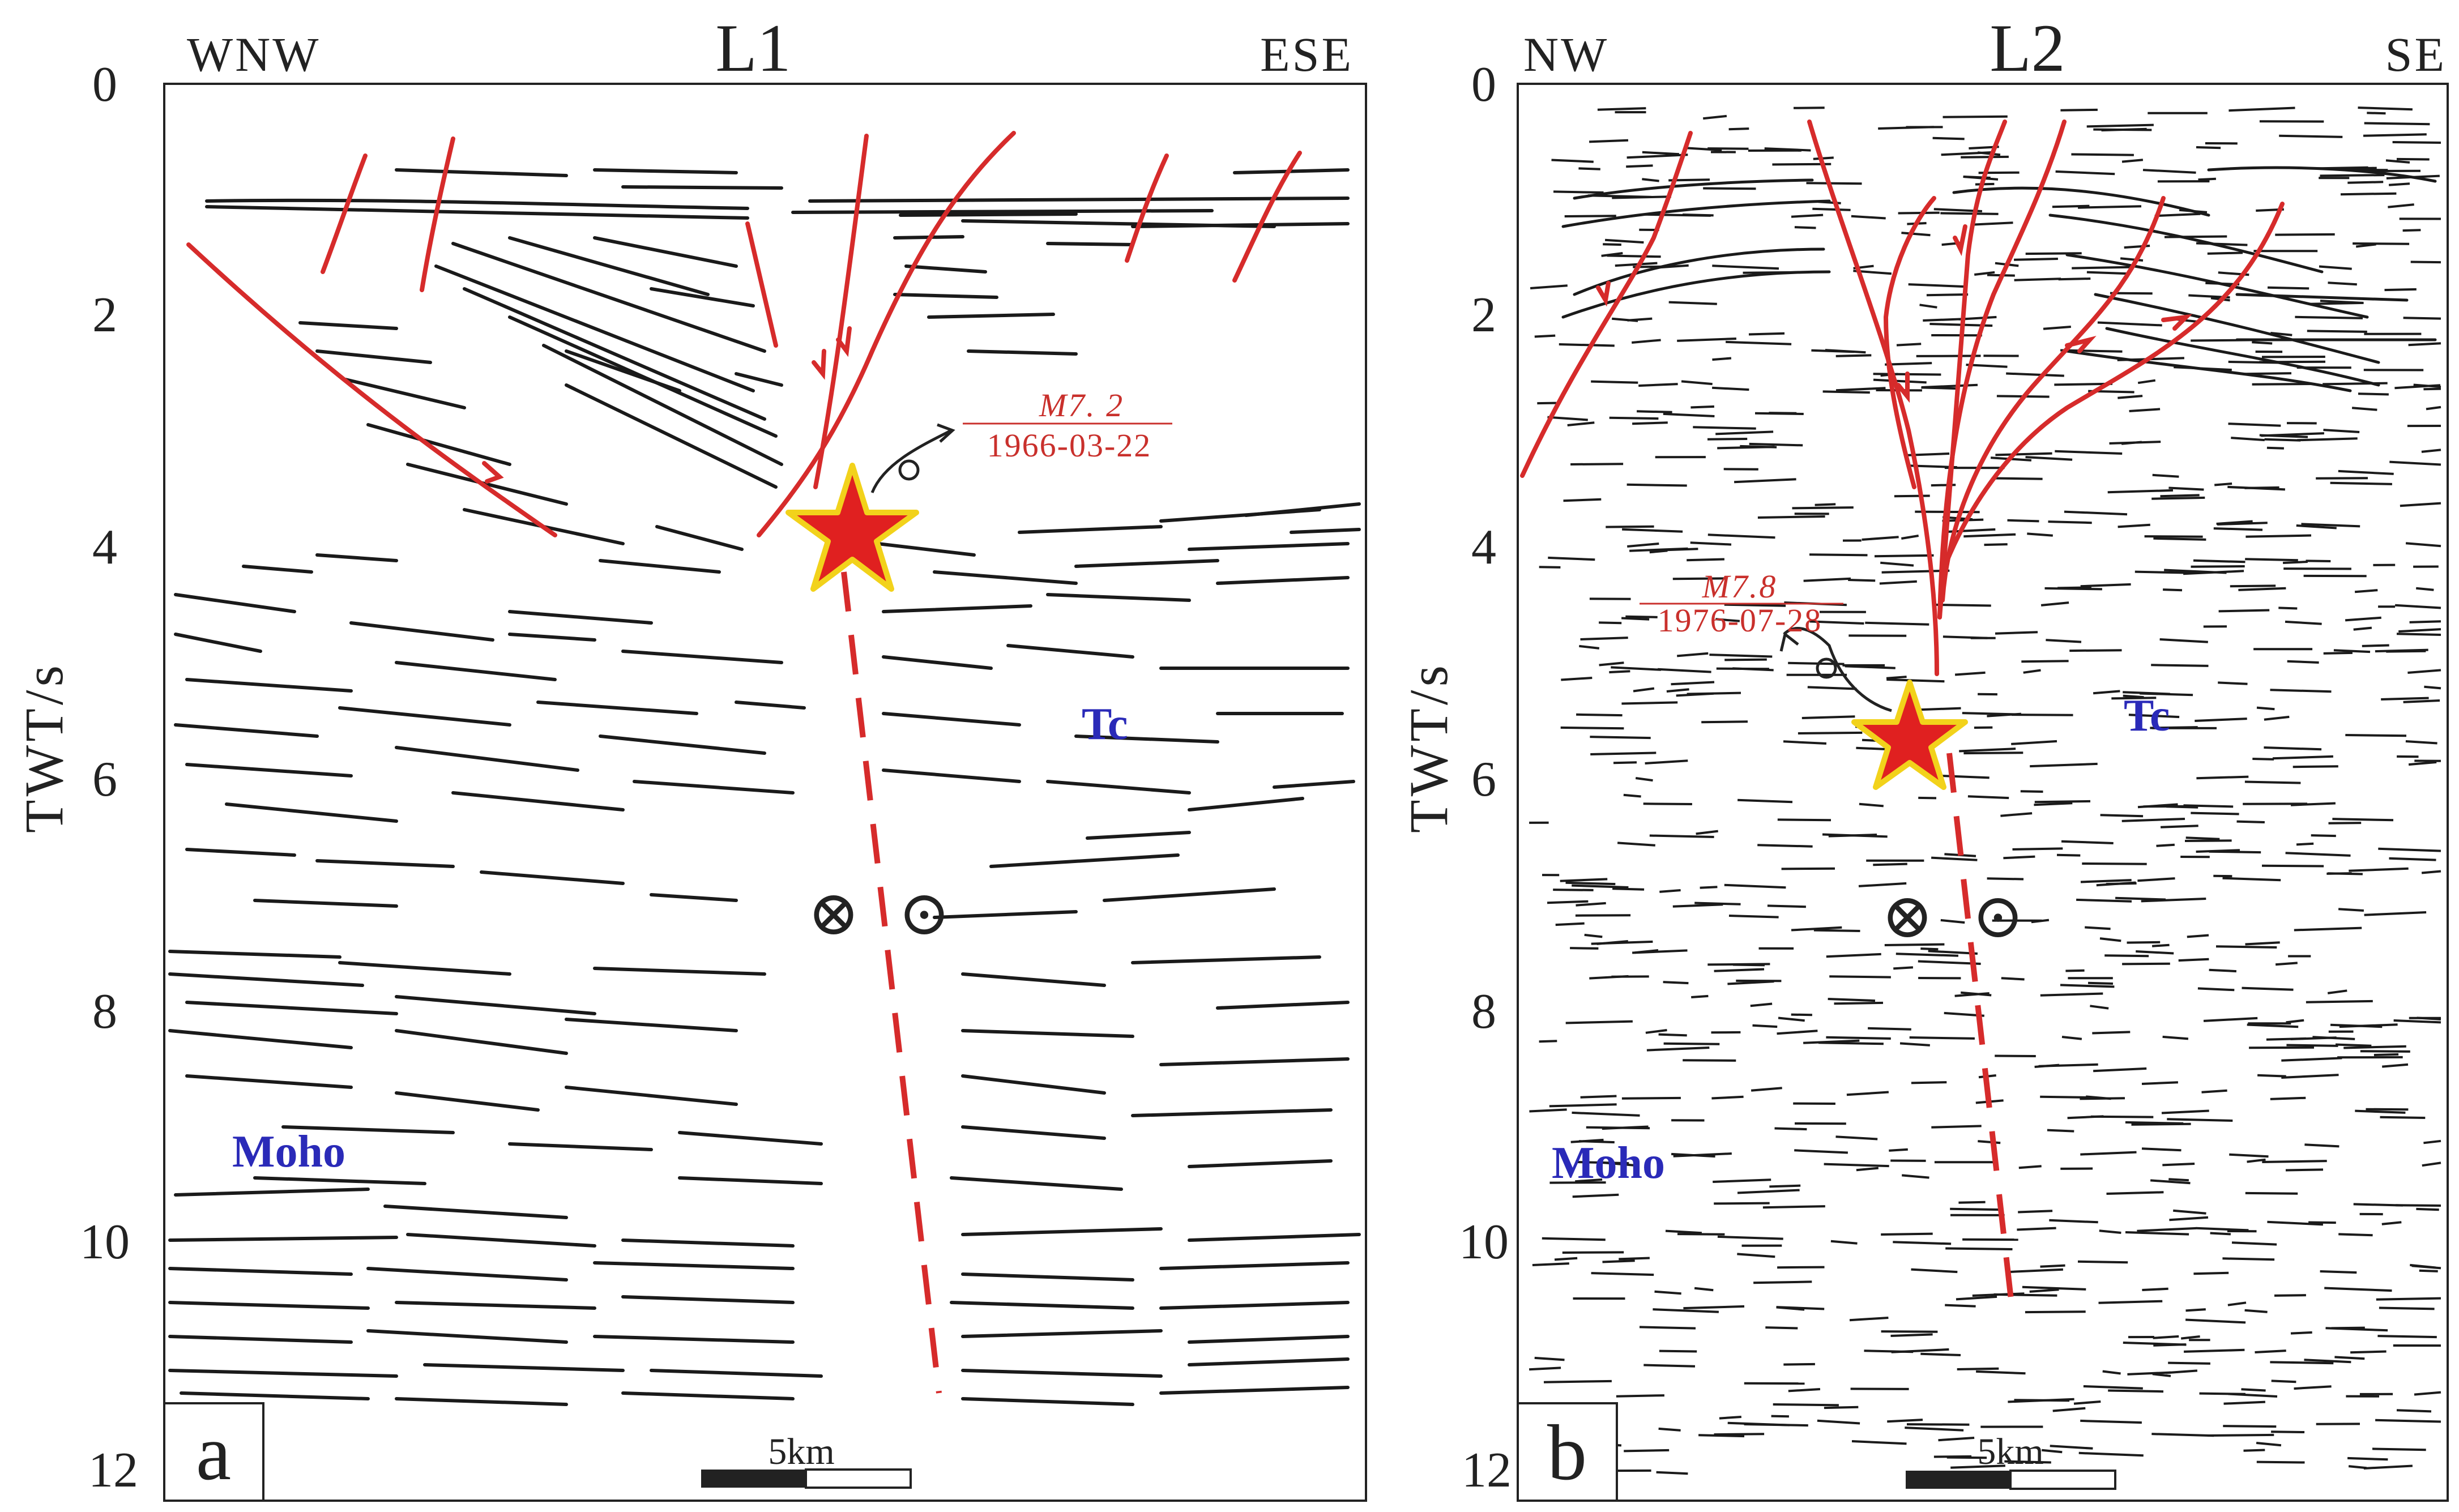 The height and width of the screenshot is (1512, 2459). What do you see at coordinates (806, 1460) in the screenshot?
I see `scale-bar: 5km` at bounding box center [806, 1460].